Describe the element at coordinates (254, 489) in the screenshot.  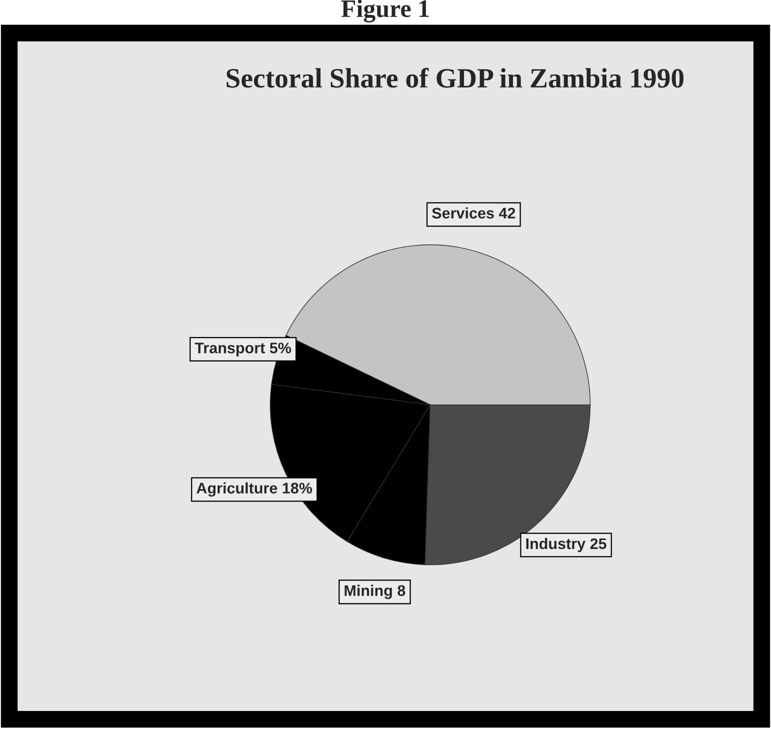
I see `slice-label: Agriculture 18%` at that location.